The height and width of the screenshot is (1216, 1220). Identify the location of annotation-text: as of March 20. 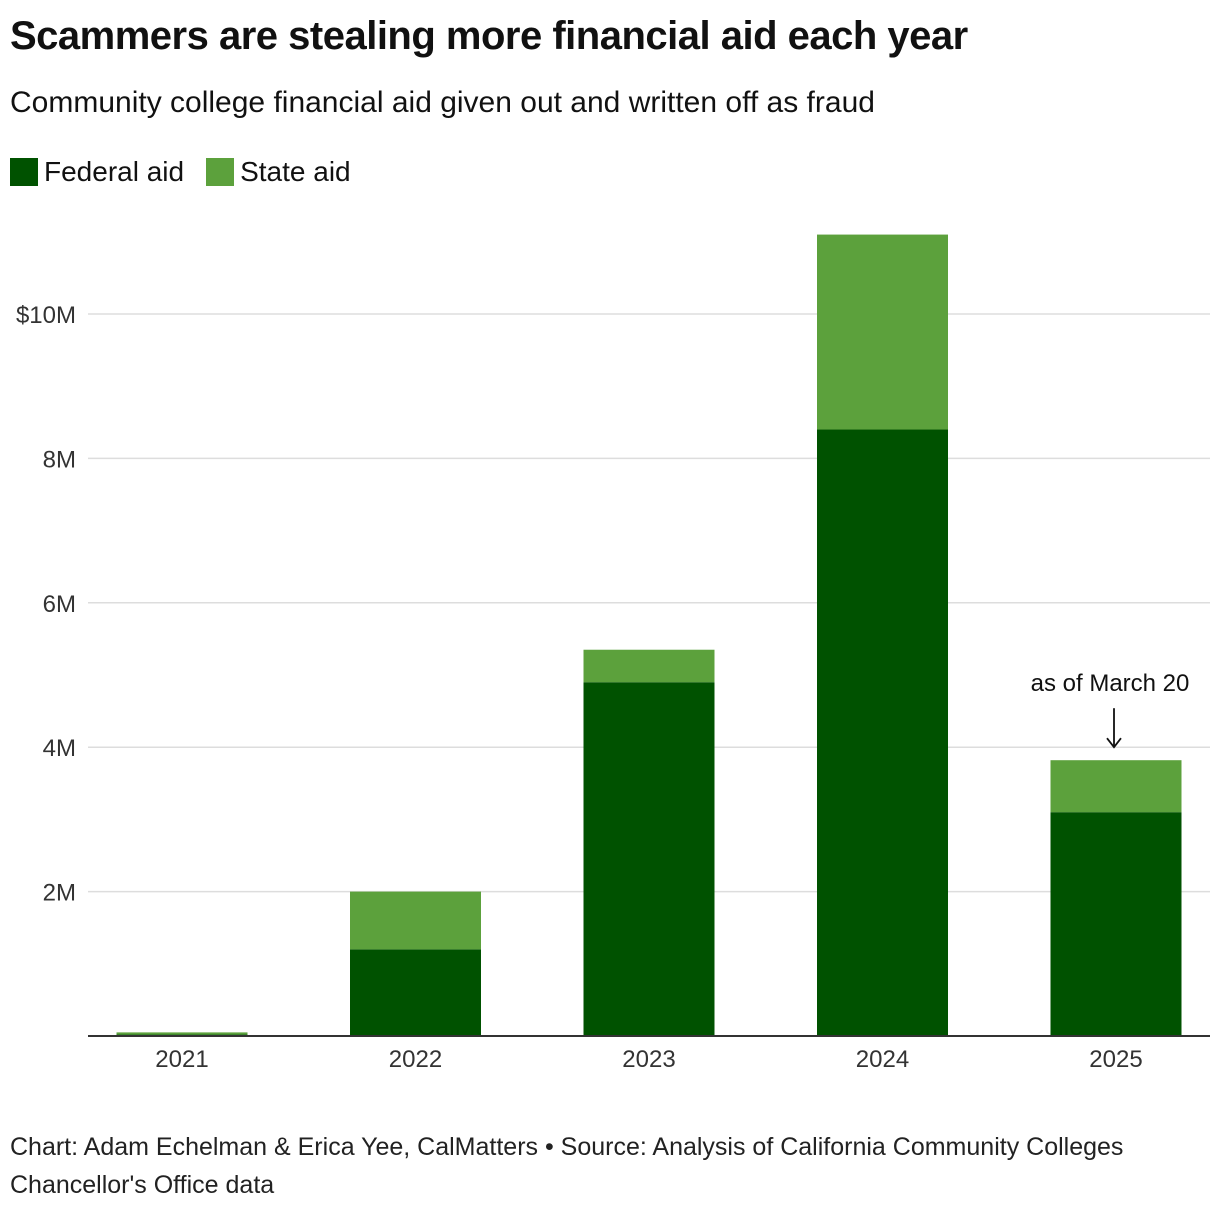
(1110, 683).